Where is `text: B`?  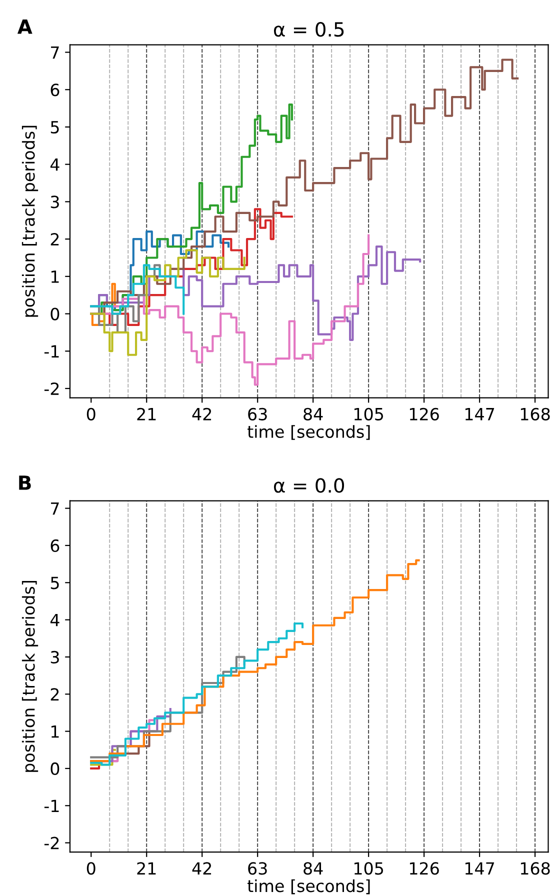
text: B is located at coordinates (25, 483).